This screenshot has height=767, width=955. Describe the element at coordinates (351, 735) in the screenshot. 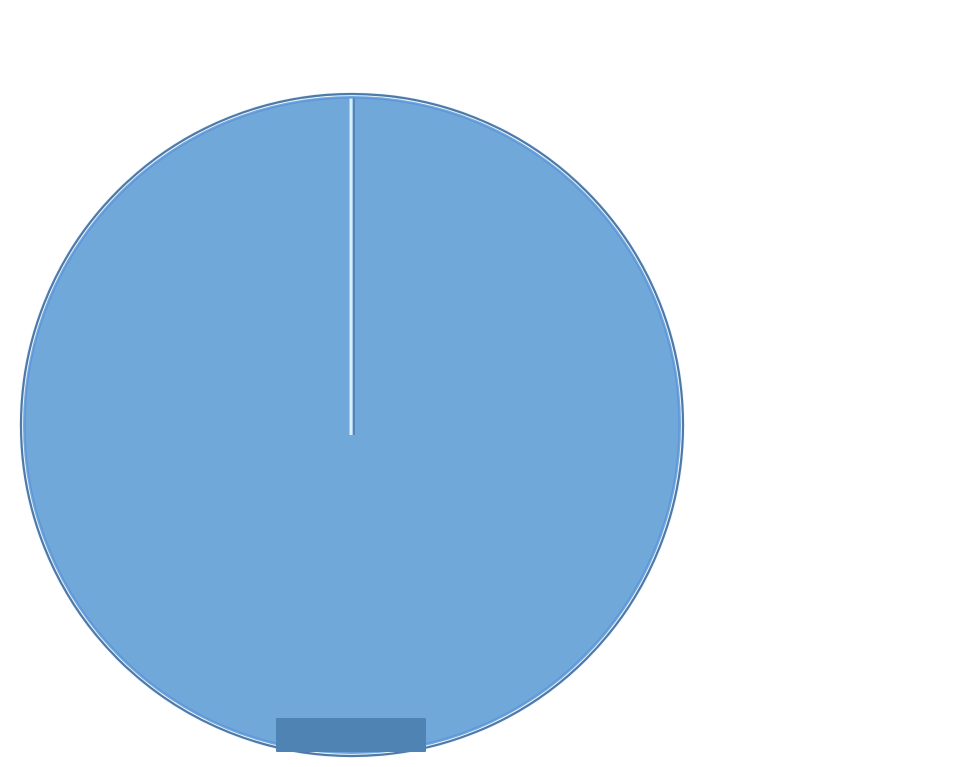

I see `slice-label-box` at that location.